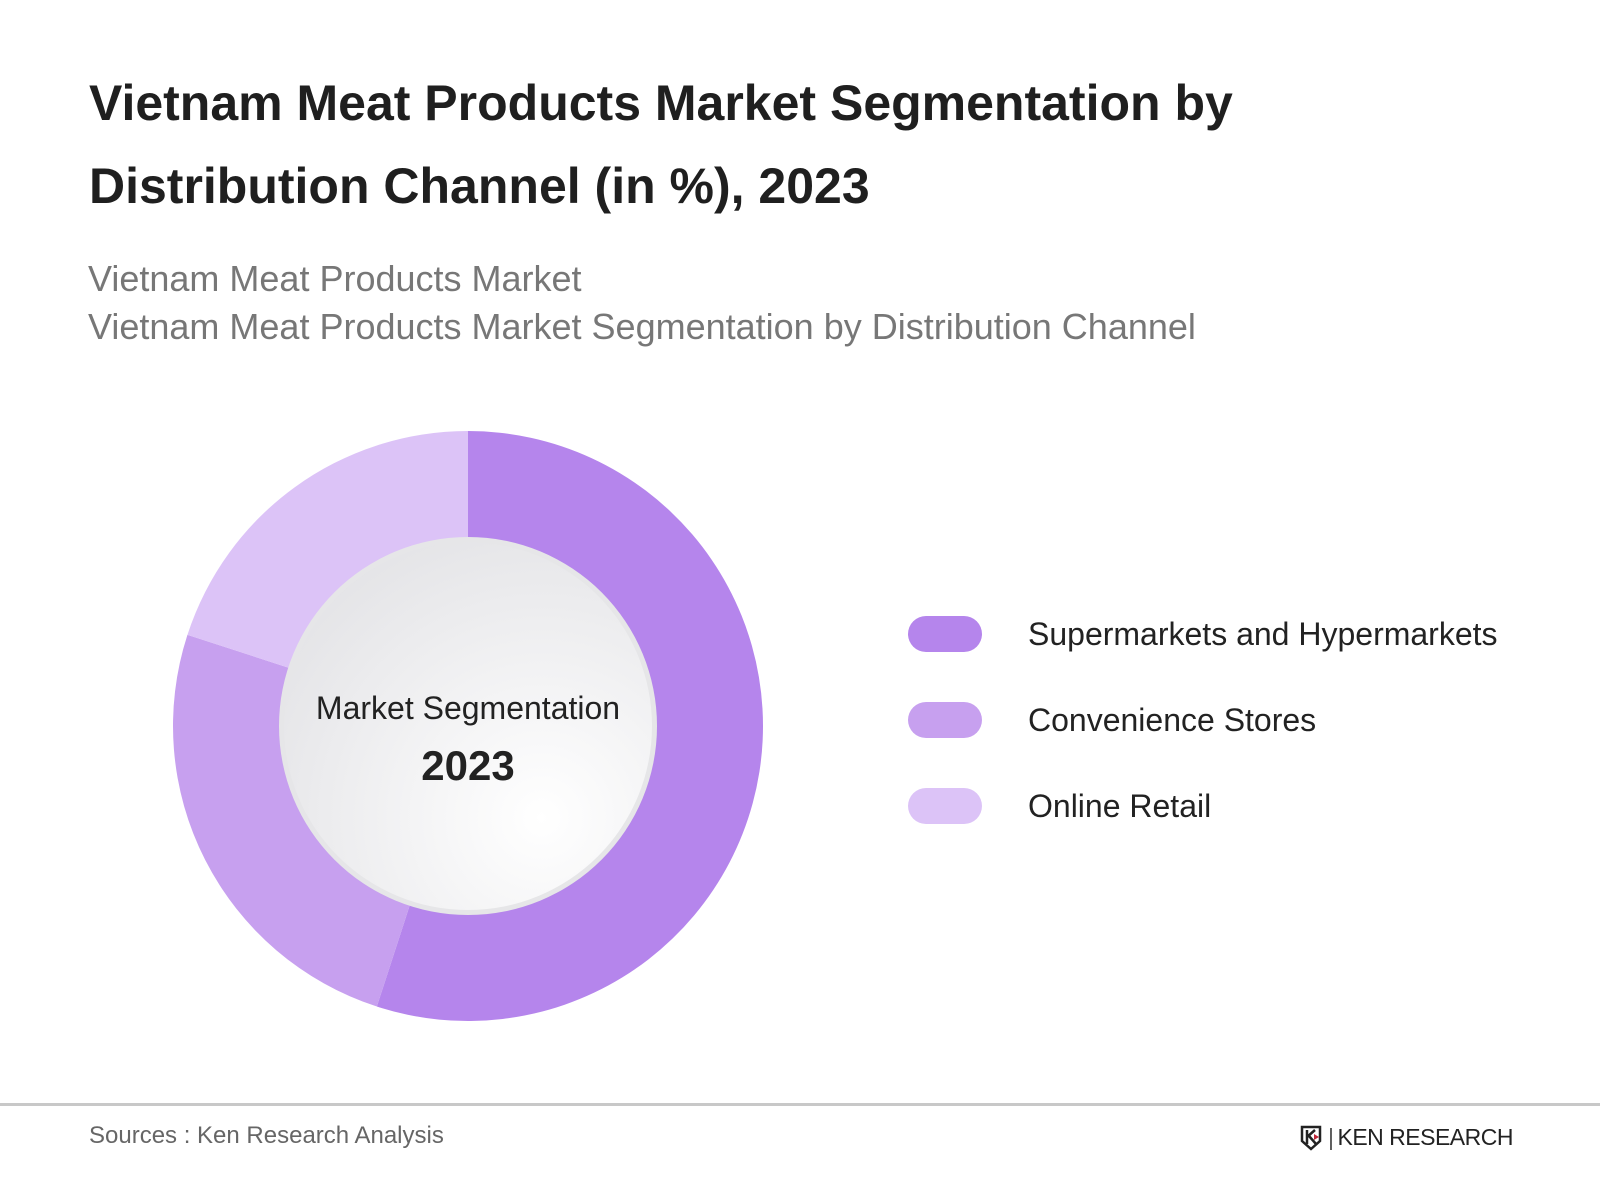 The height and width of the screenshot is (1200, 1600). Describe the element at coordinates (1172, 719) in the screenshot. I see `legend-label: Convenience Stores` at that location.